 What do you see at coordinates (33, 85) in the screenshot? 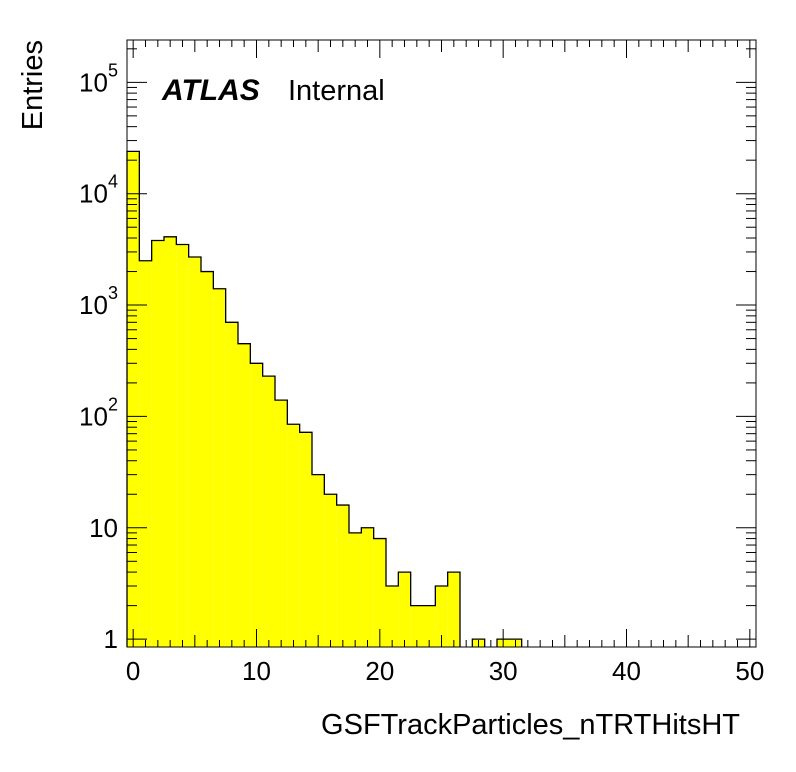
I see `y-axis-label: Entries` at bounding box center [33, 85].